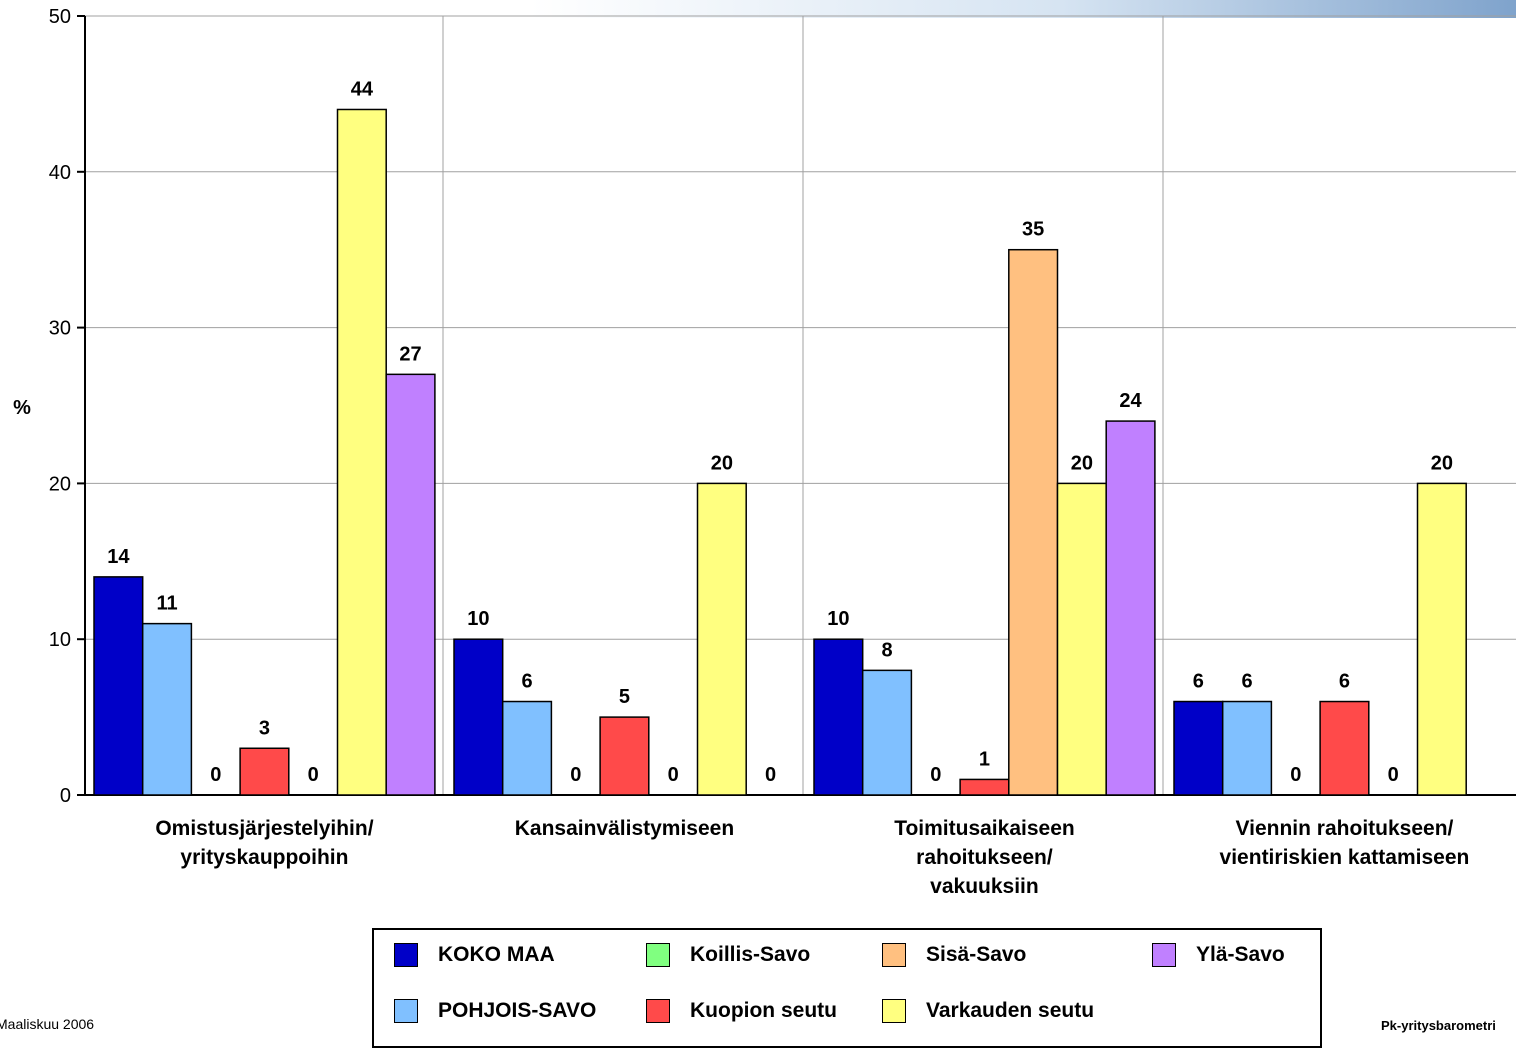 This screenshot has height=1048, width=1516. I want to click on category-label: vientiriskien kattamiseen, so click(1345, 857).